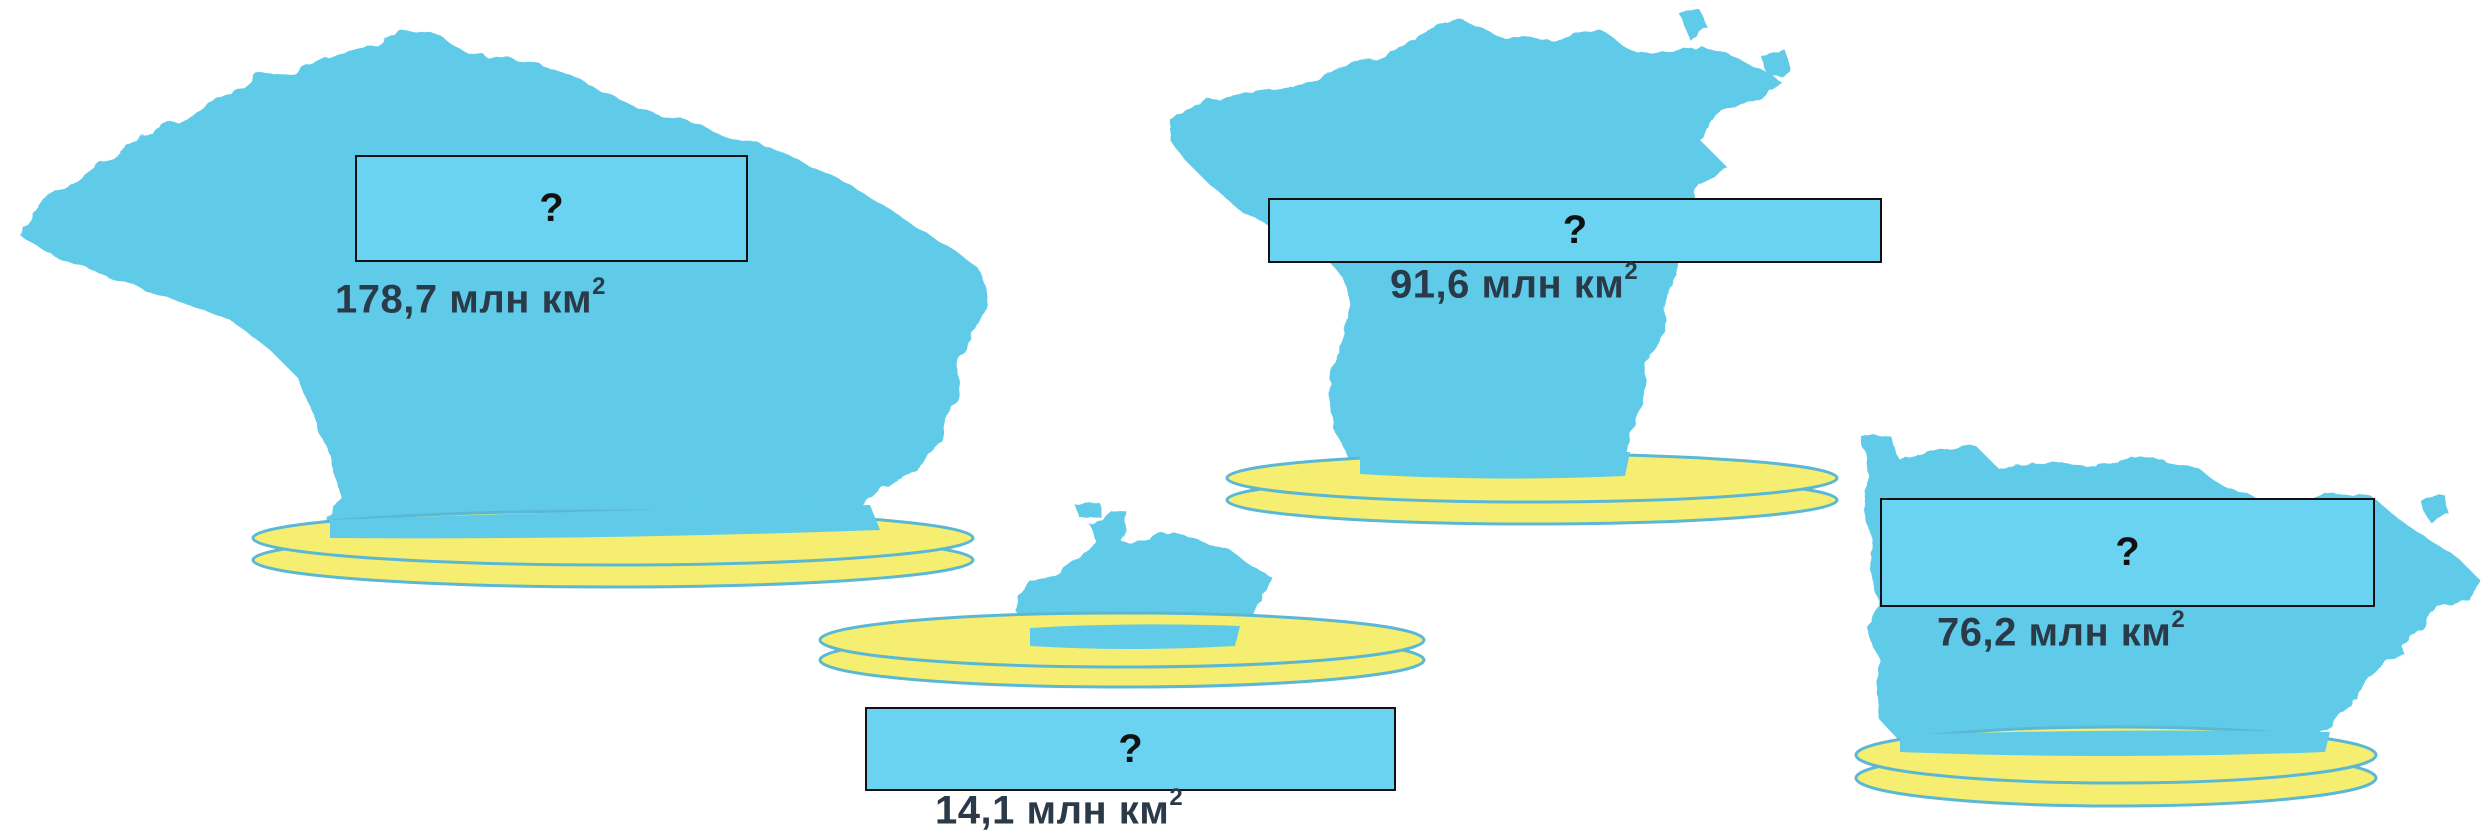  What do you see at coordinates (2115, 743) in the screenshot?
I see `ocean-4-shape-base` at bounding box center [2115, 743].